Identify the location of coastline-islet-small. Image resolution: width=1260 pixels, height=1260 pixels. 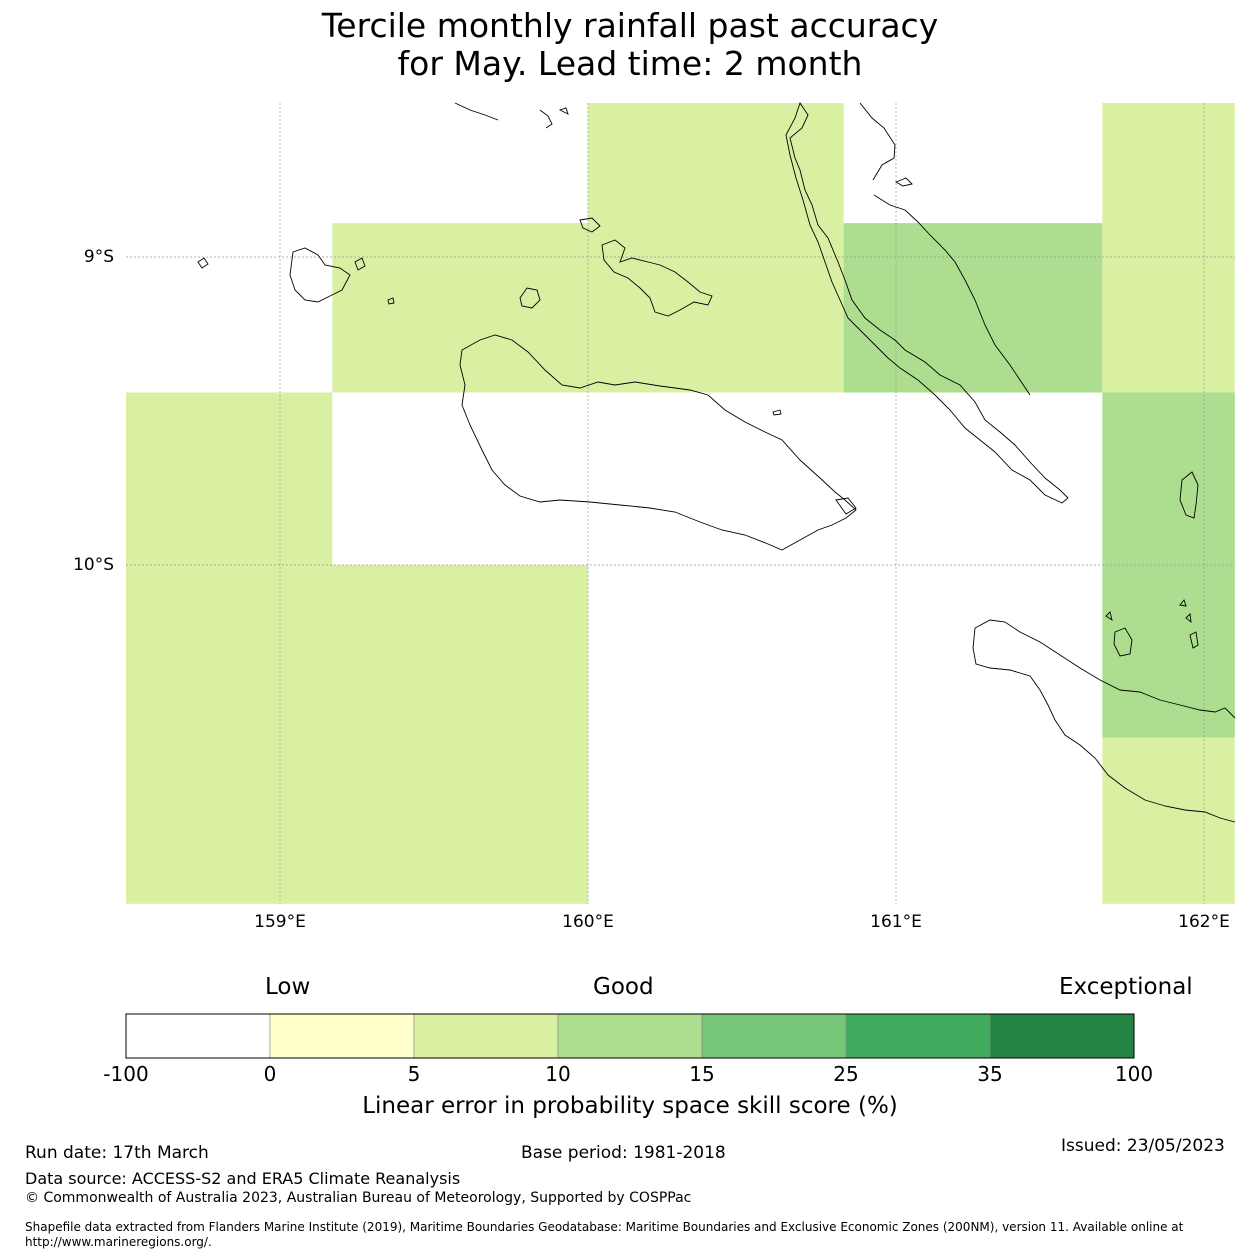
(391, 301).